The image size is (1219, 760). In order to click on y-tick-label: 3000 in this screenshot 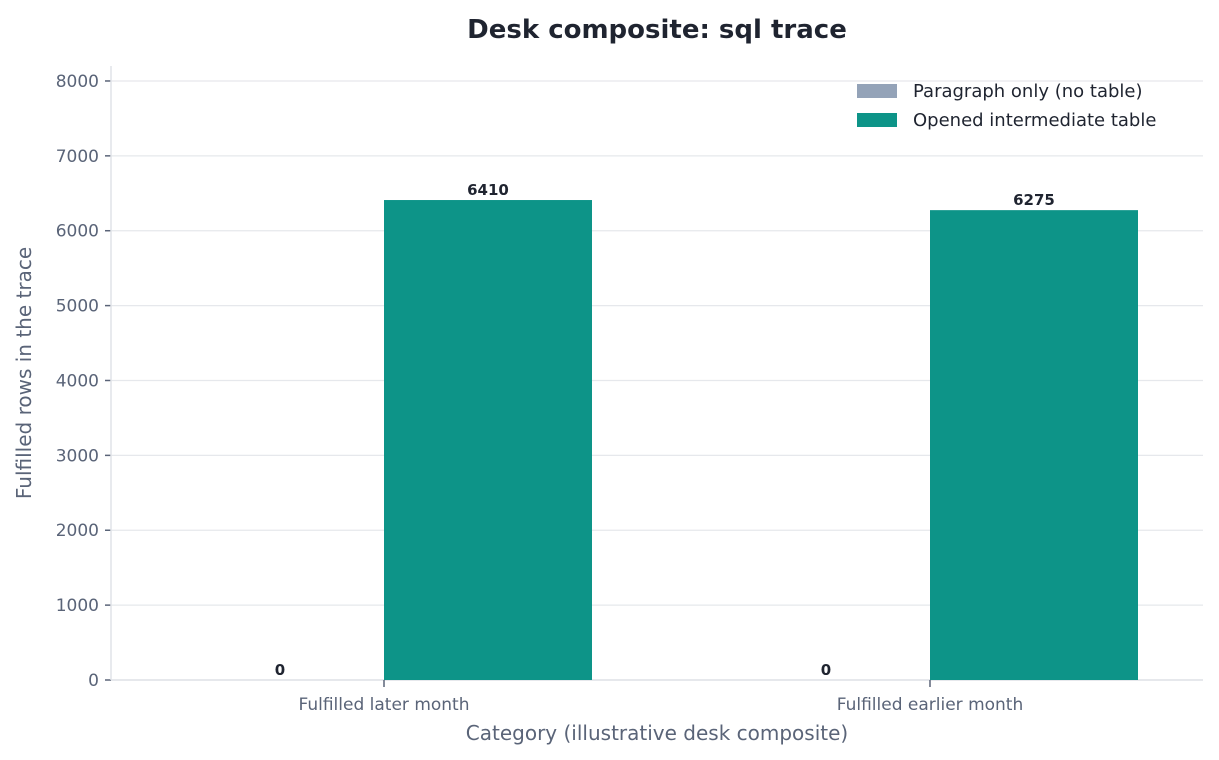, I will do `click(77, 456)`.